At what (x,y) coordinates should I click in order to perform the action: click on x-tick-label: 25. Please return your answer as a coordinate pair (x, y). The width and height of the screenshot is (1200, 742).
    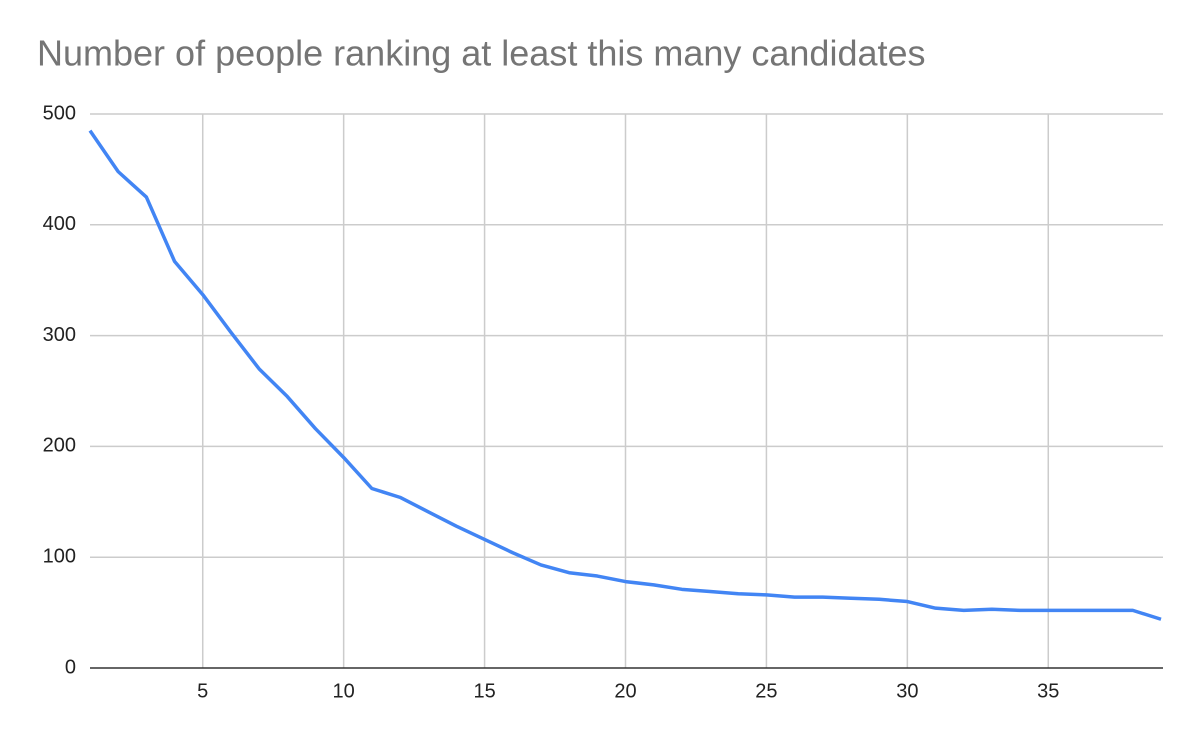
    Looking at the image, I should click on (766, 691).